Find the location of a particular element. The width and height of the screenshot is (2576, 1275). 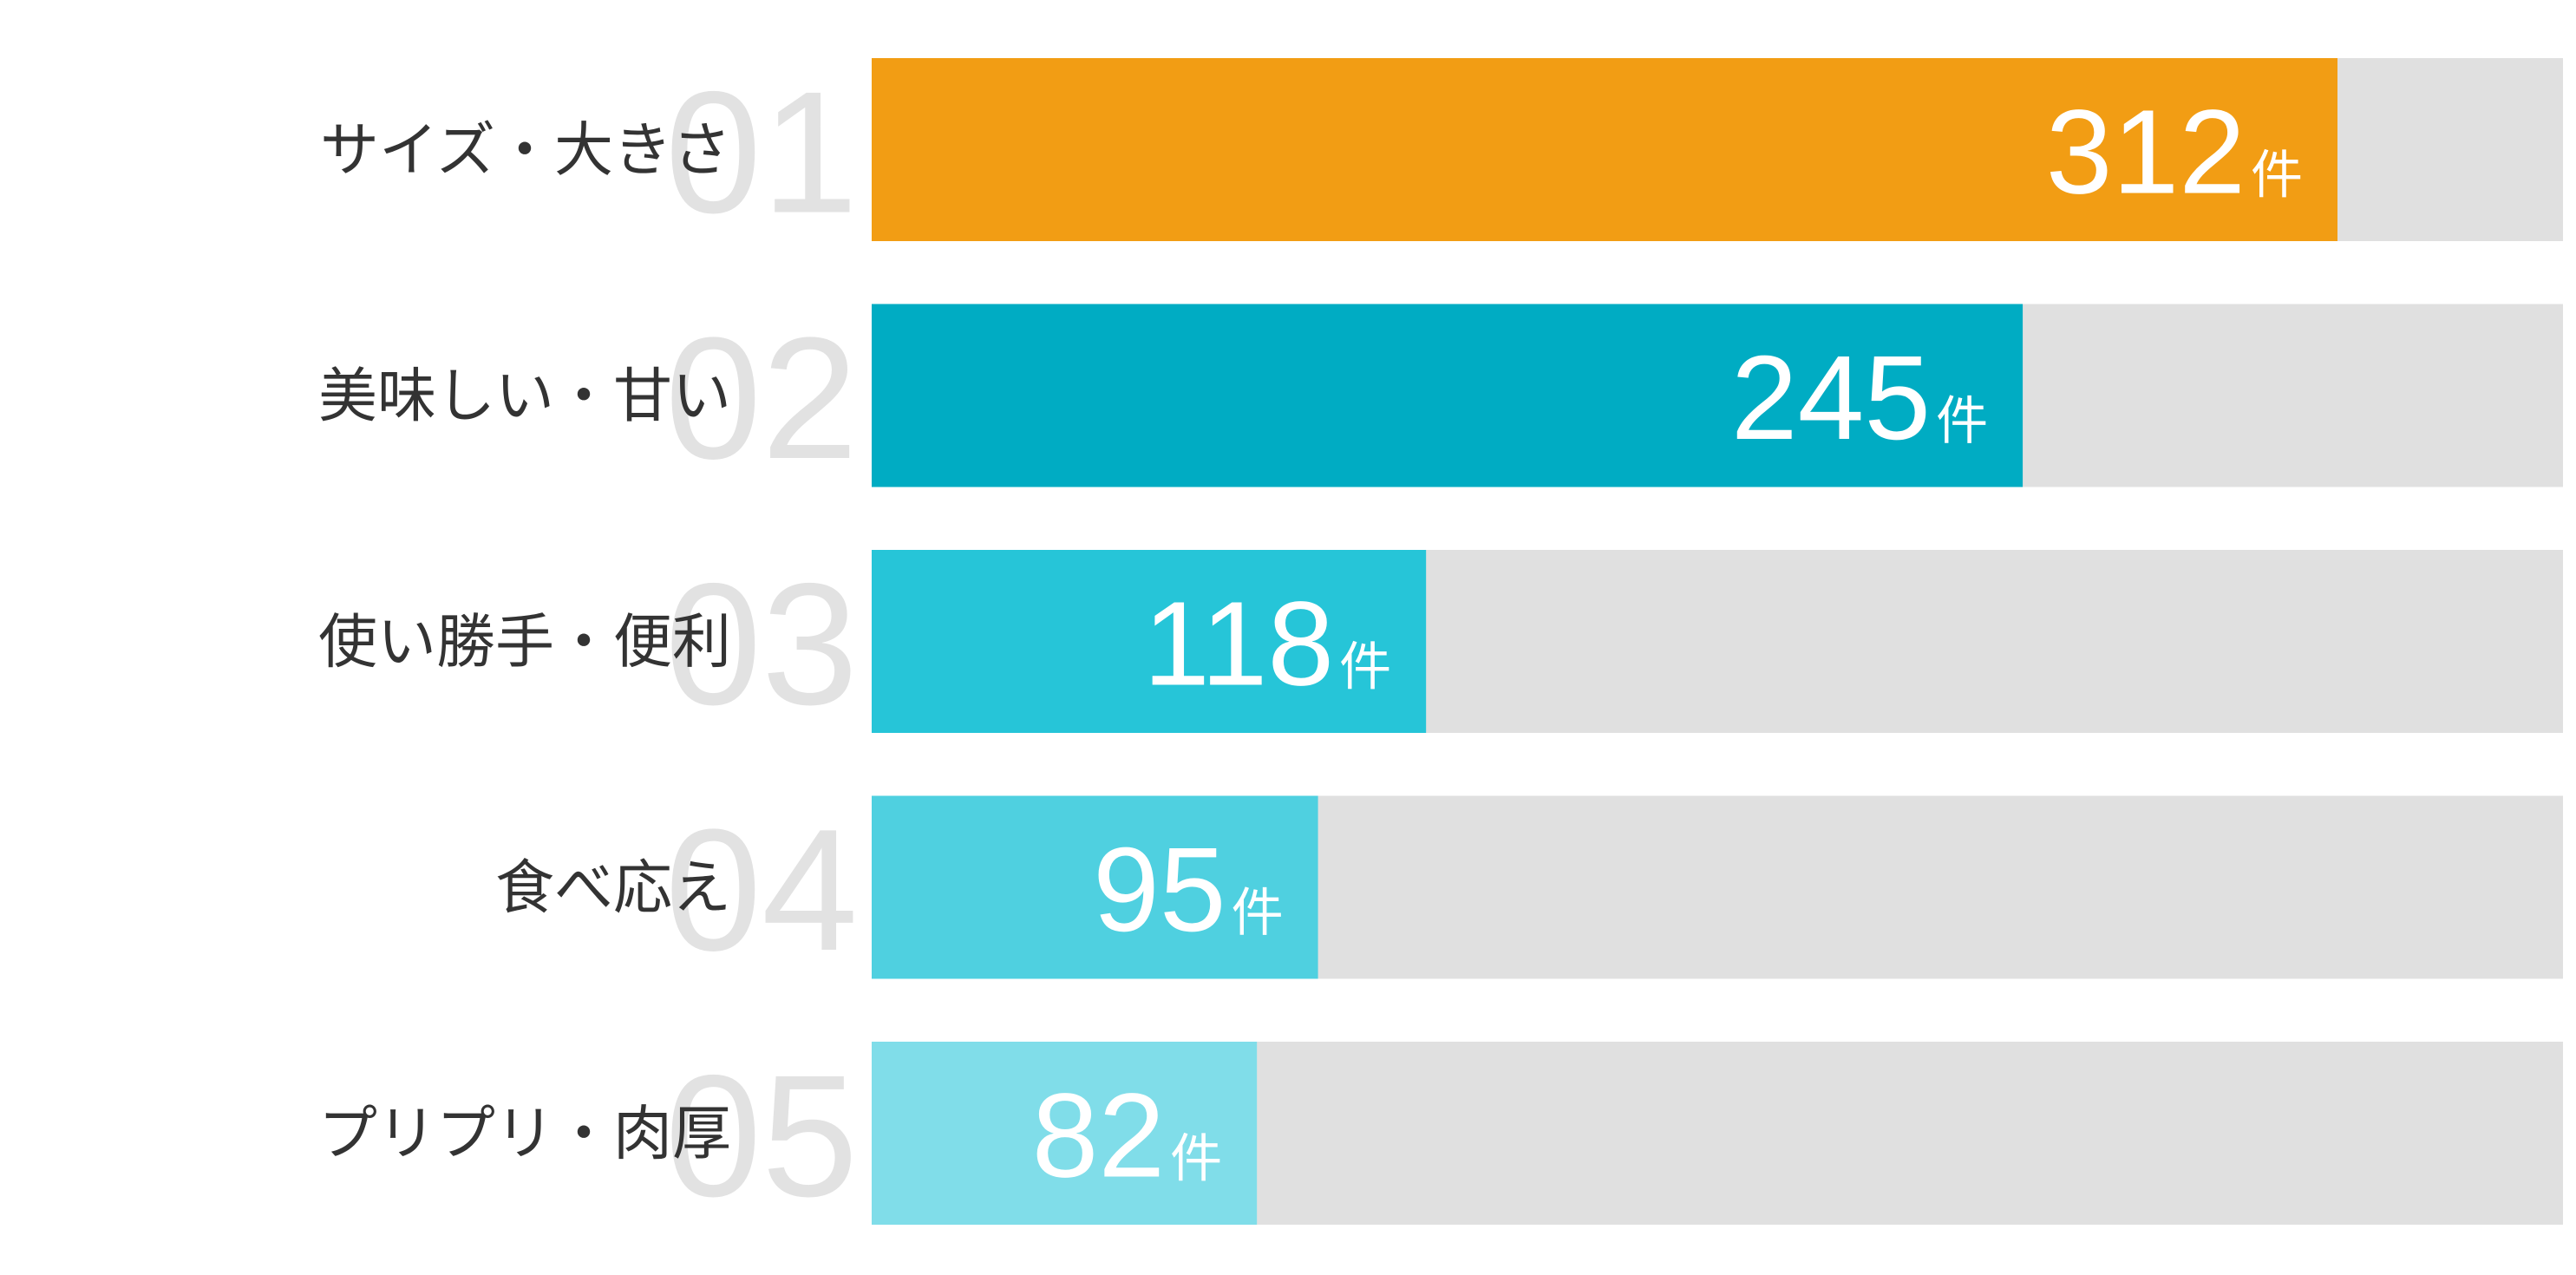

rank-number: 02 is located at coordinates (761, 398).